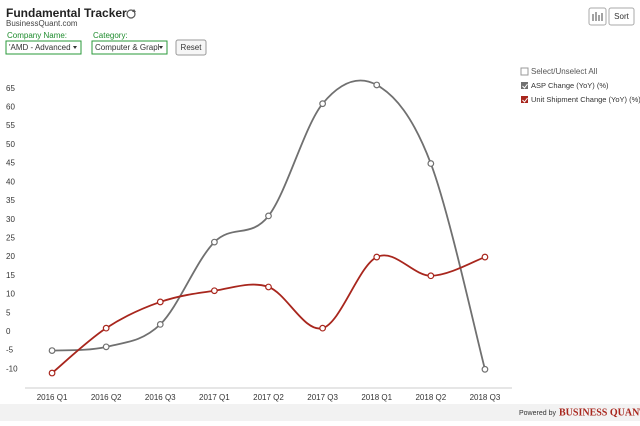 This screenshot has width=640, height=426. Describe the element at coordinates (524, 71) in the screenshot. I see `select-all-checkbox` at that location.